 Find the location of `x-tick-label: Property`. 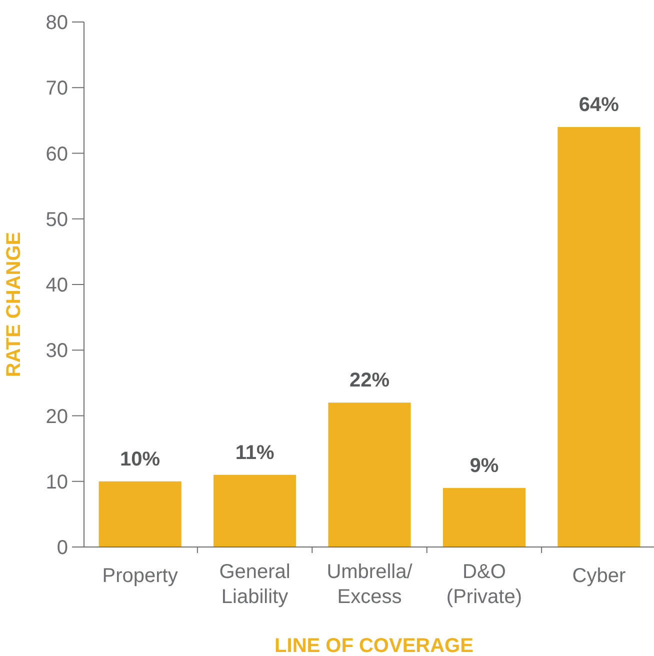

x-tick-label: Property is located at coordinates (140, 576).